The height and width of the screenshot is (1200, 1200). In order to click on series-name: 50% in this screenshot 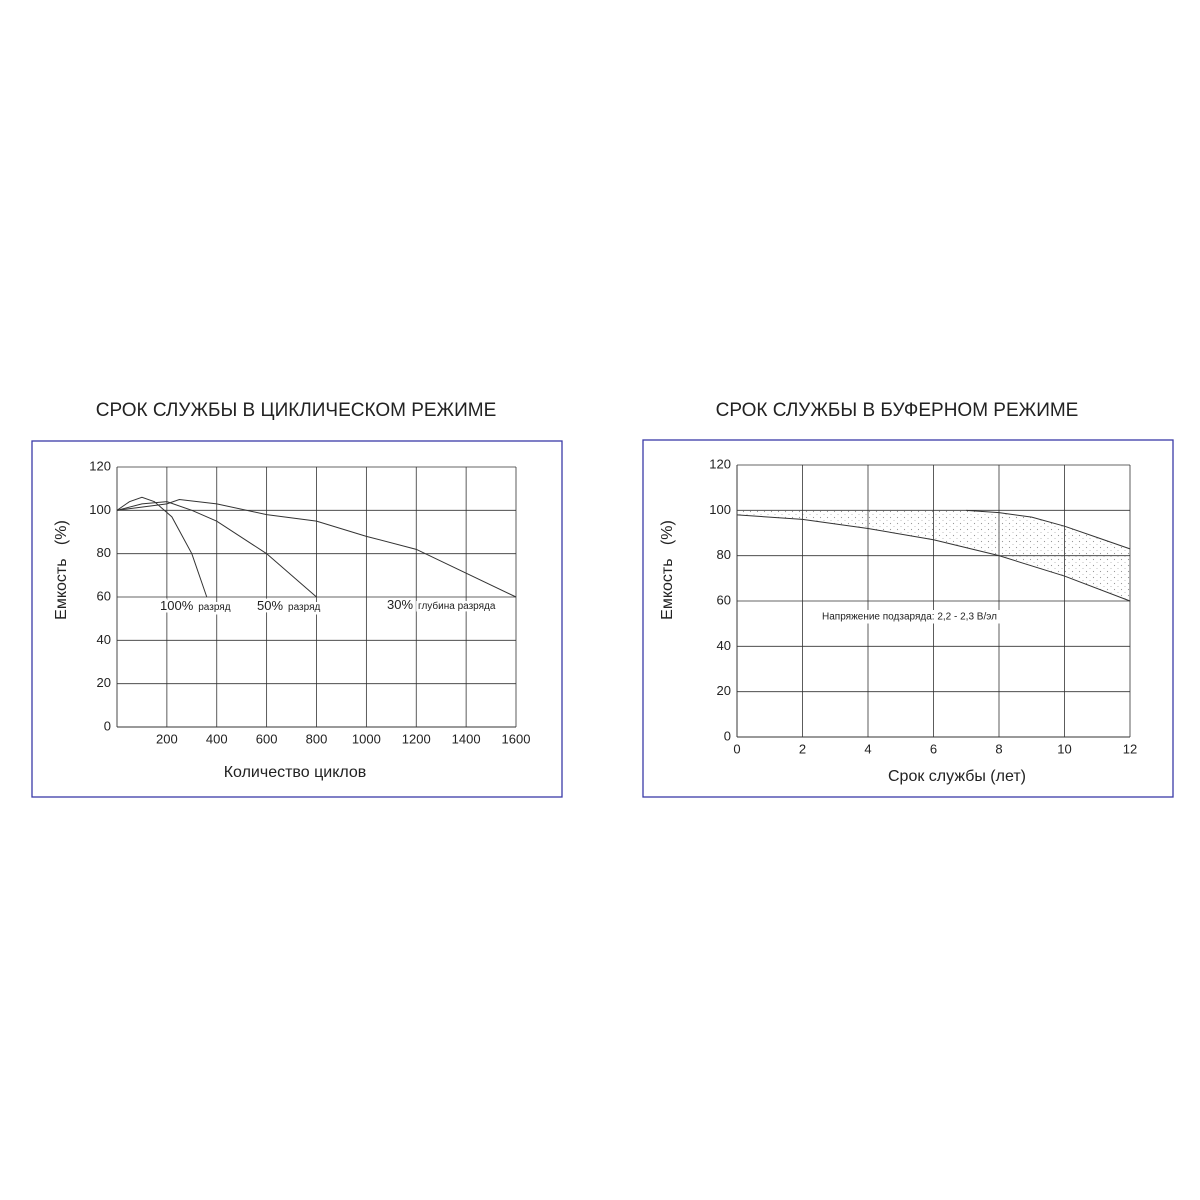, I will do `click(270, 605)`.